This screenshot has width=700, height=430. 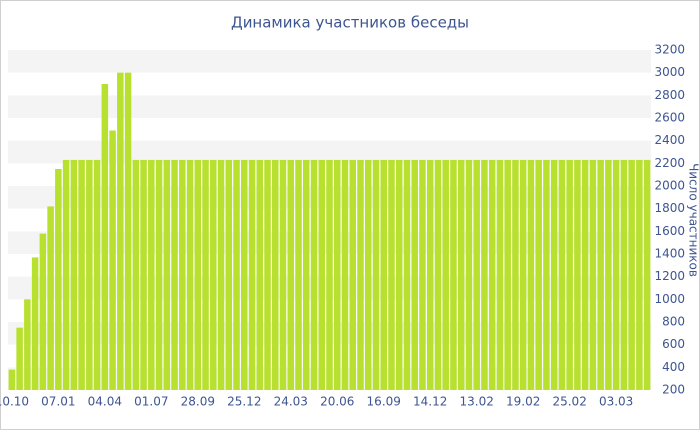 I want to click on x-tick-label: 14.12, so click(x=430, y=402).